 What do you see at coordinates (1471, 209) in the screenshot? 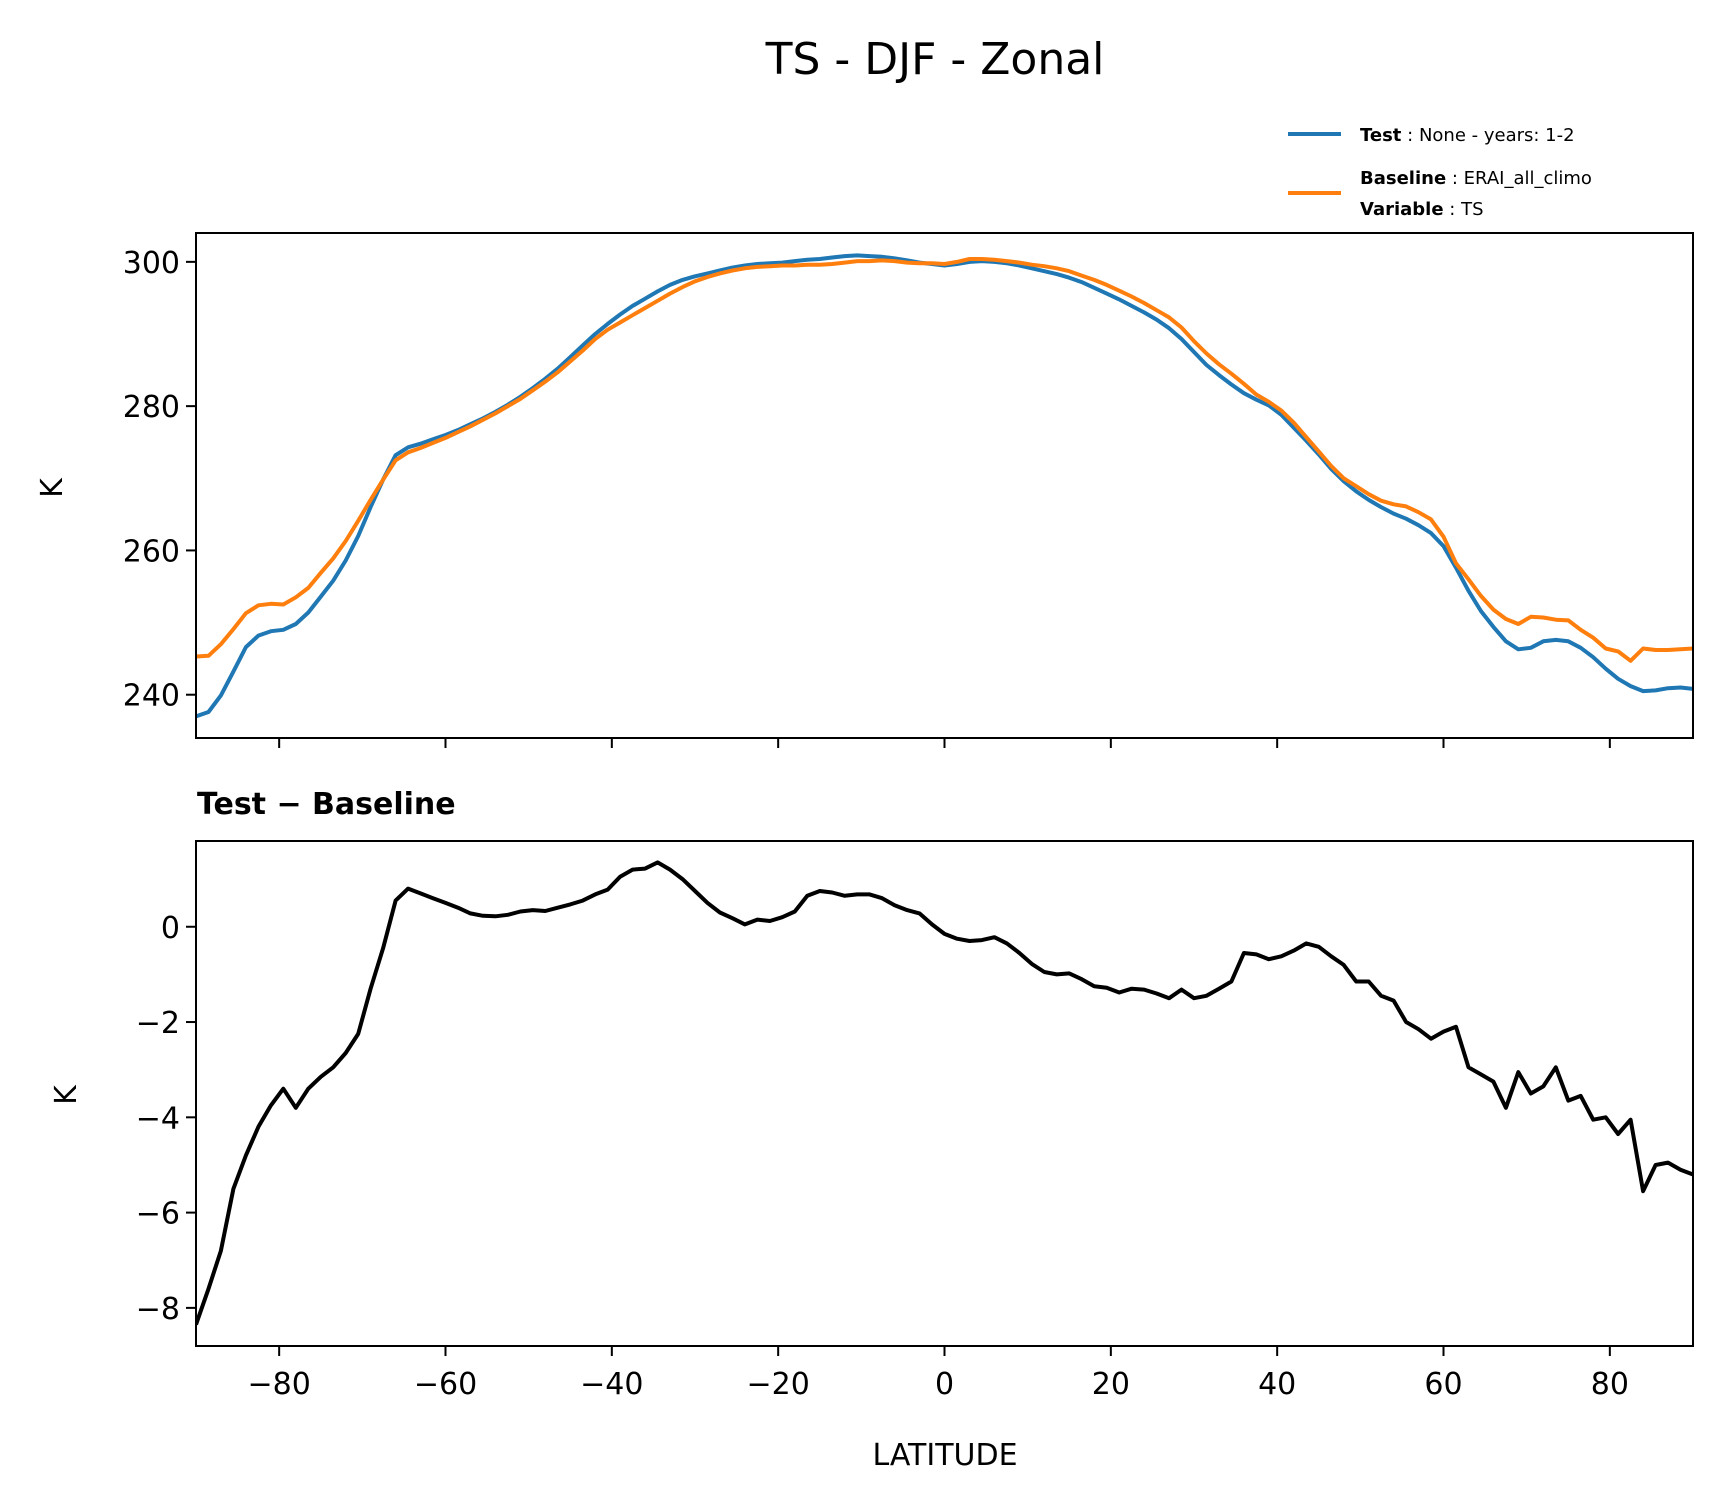
I see `legend-variable-value: TS` at bounding box center [1471, 209].